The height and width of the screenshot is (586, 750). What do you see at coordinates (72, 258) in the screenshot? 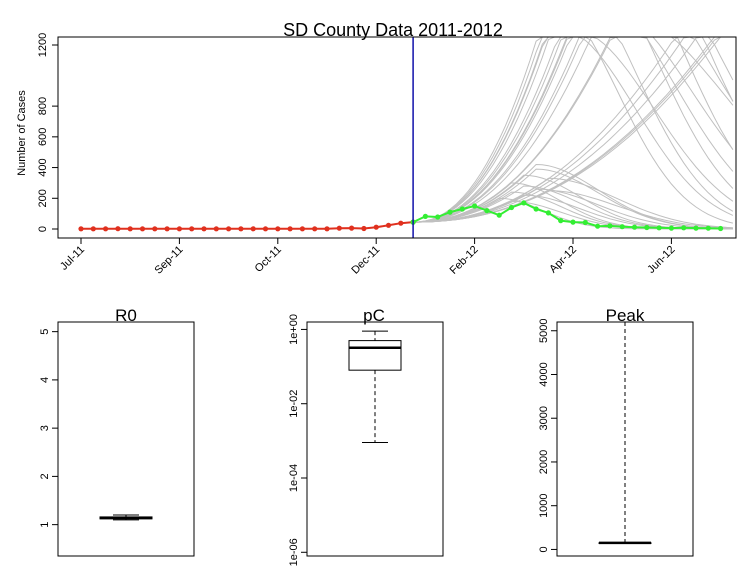
I see `x-tick-label: Jul-11` at bounding box center [72, 258].